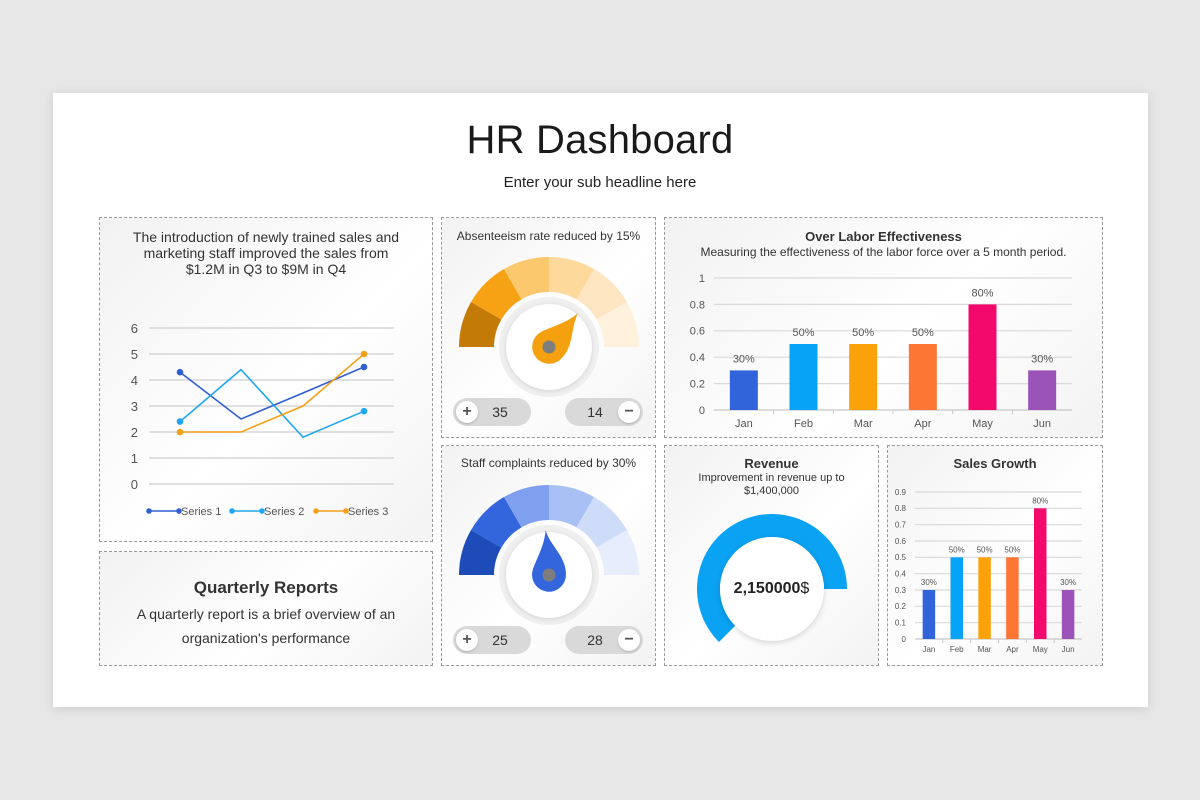  Describe the element at coordinates (995, 463) in the screenshot. I see `sales-growth-title: Sales Growth` at that location.